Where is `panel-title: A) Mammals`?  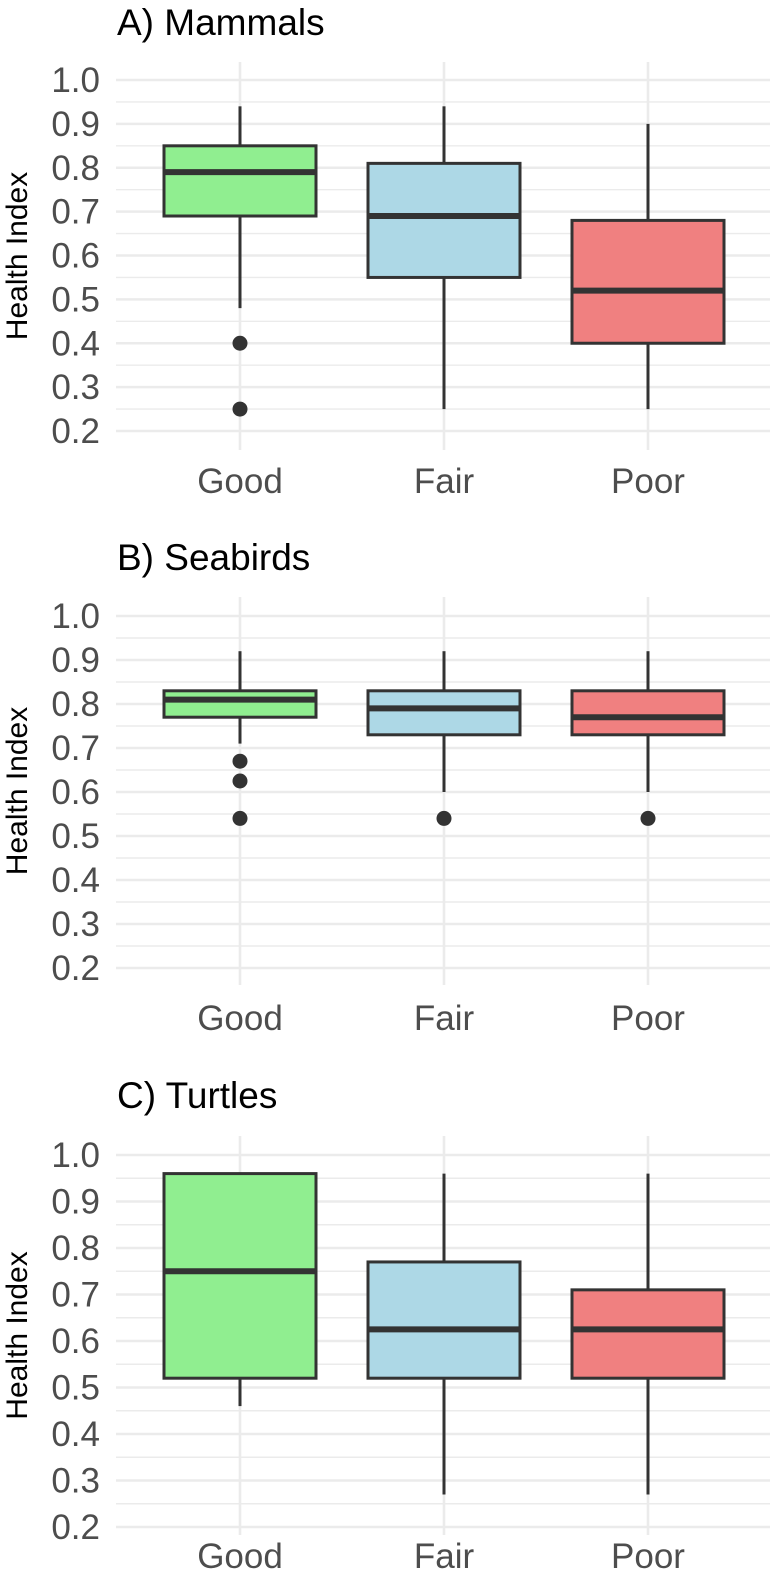
panel-title: A) Mammals is located at coordinates (221, 22).